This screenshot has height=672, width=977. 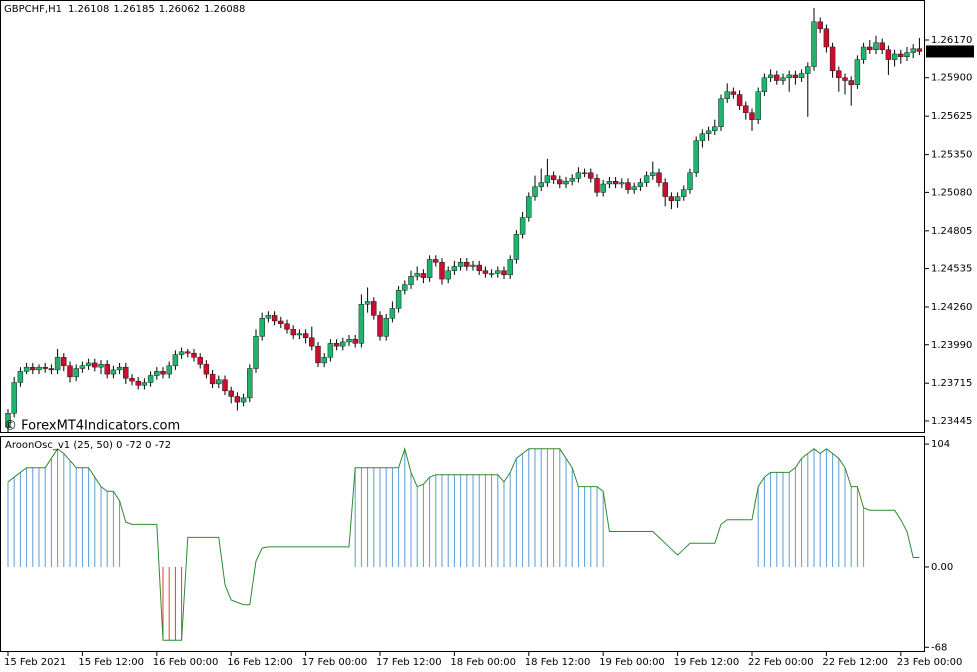 I want to click on y-tick-label: 1.25625, so click(x=951, y=116).